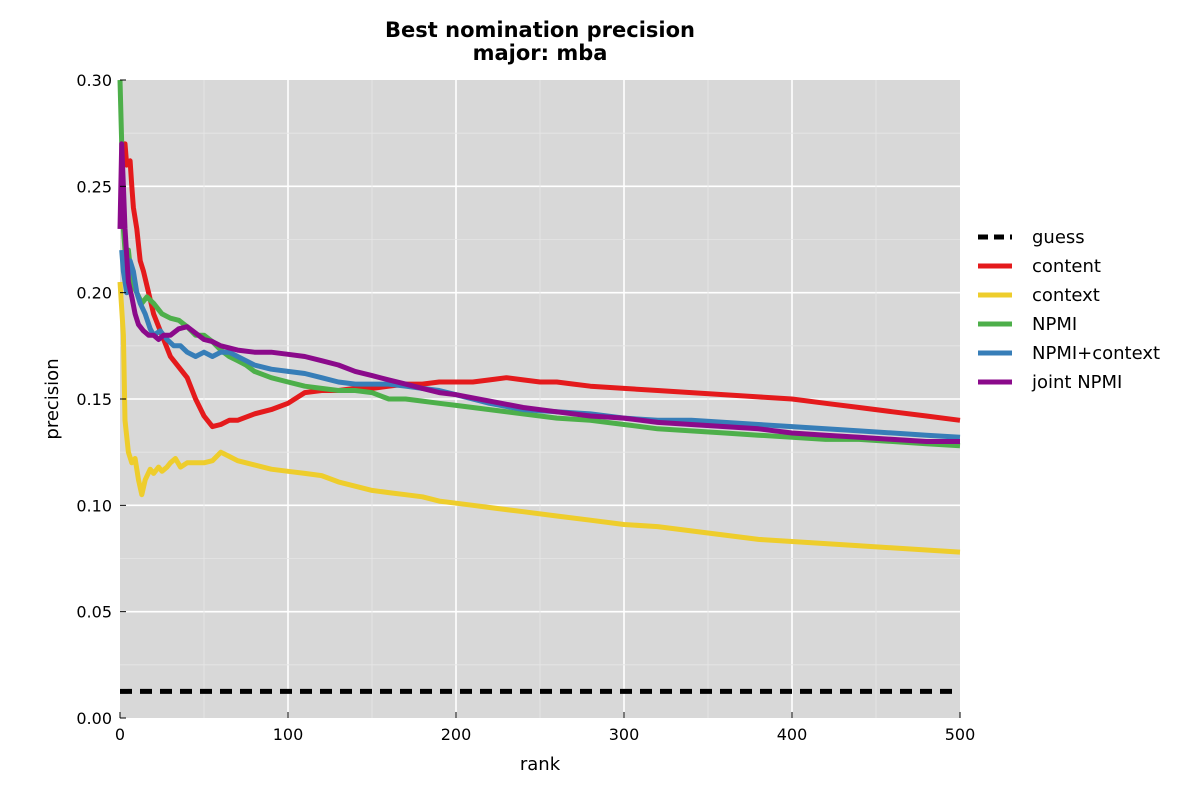 The width and height of the screenshot is (1200, 800). What do you see at coordinates (792, 734) in the screenshot?
I see `x-tick-label: 400` at bounding box center [792, 734].